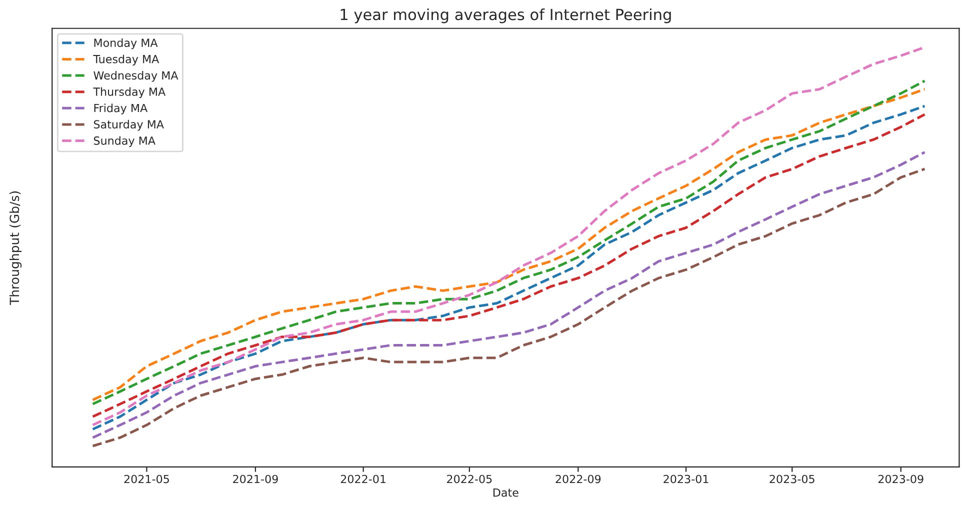 The image size is (965, 516). Describe the element at coordinates (686, 479) in the screenshot. I see `x-tick-label: 2023-01` at that location.